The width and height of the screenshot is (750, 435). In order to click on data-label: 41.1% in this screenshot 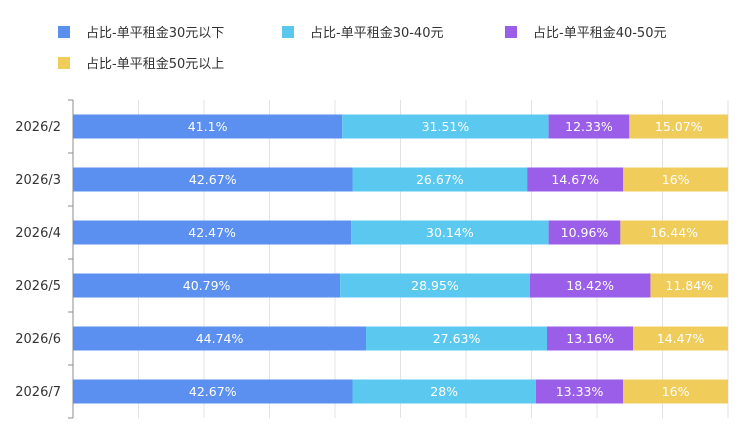, I will do `click(208, 126)`.